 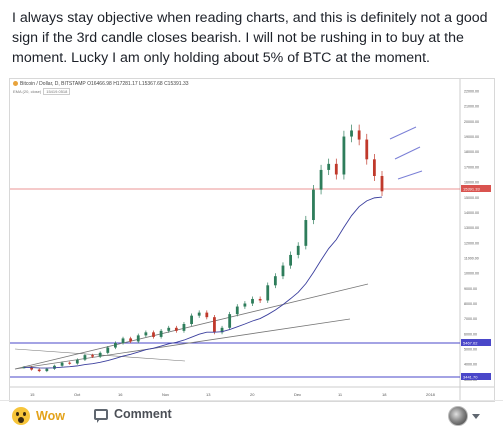 I want to click on time-tick-label: Nov, so click(x=165, y=394).